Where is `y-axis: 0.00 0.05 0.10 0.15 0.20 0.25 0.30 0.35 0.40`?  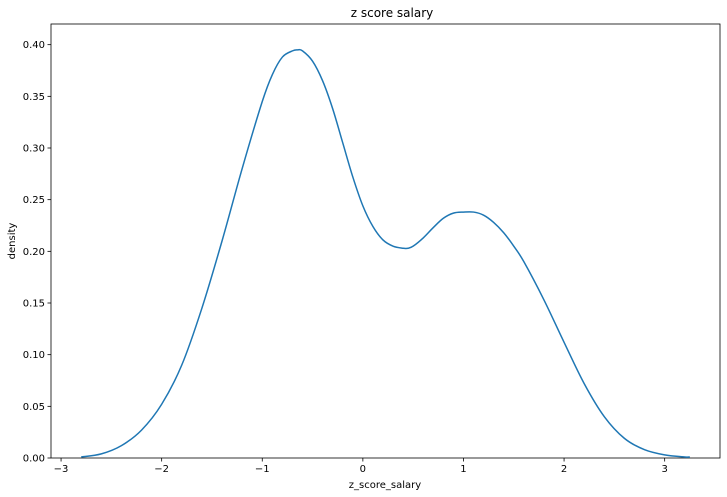
y-axis: 0.00 0.05 0.10 0.15 0.20 0.25 0.30 0.35 0.40 is located at coordinates (37, 252).